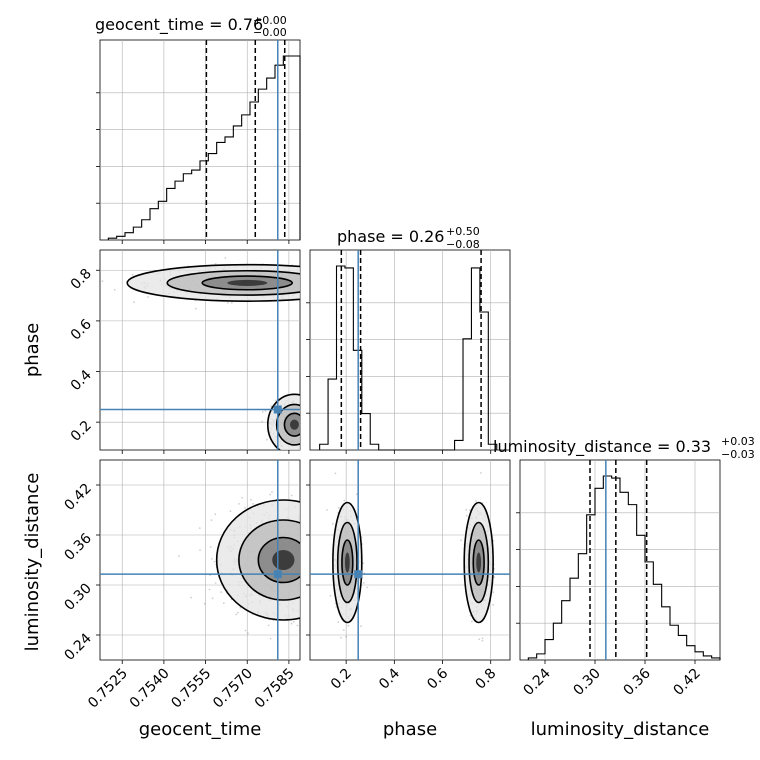 This screenshot has height=760, width=760. I want to click on y-tick-label: 0.2, so click(81, 431).